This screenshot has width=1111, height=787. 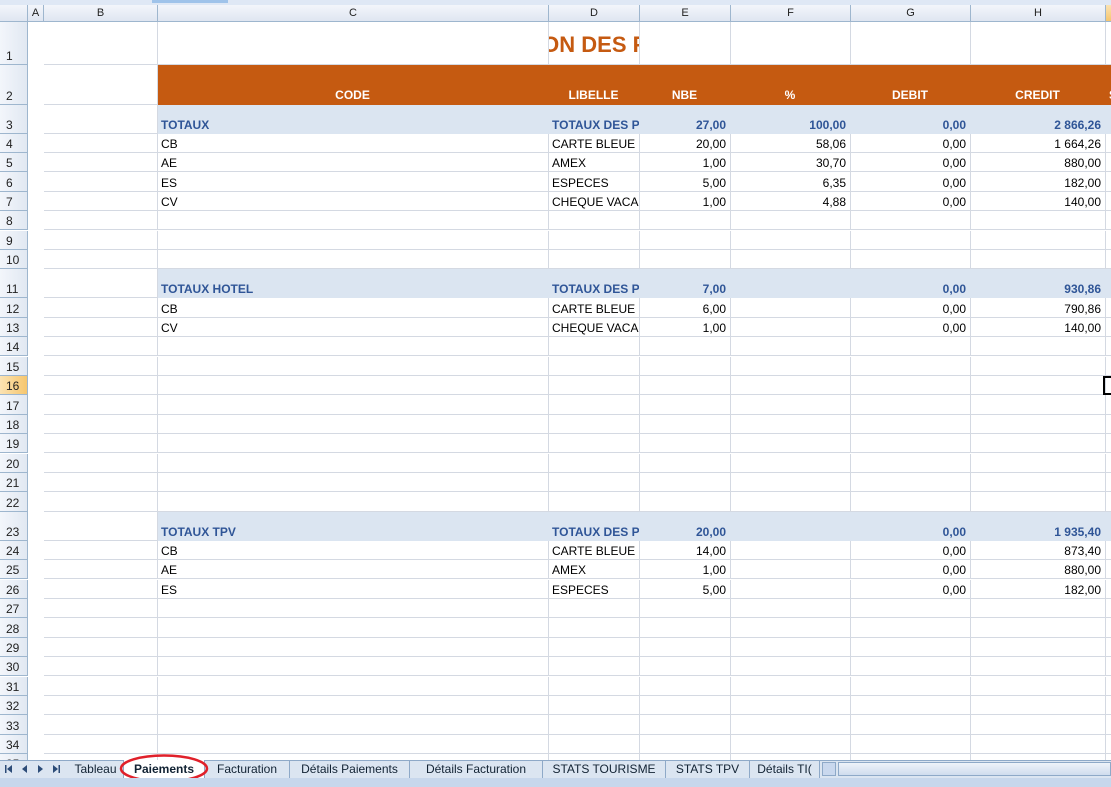 What do you see at coordinates (14, 43) in the screenshot?
I see `row-header: 1` at bounding box center [14, 43].